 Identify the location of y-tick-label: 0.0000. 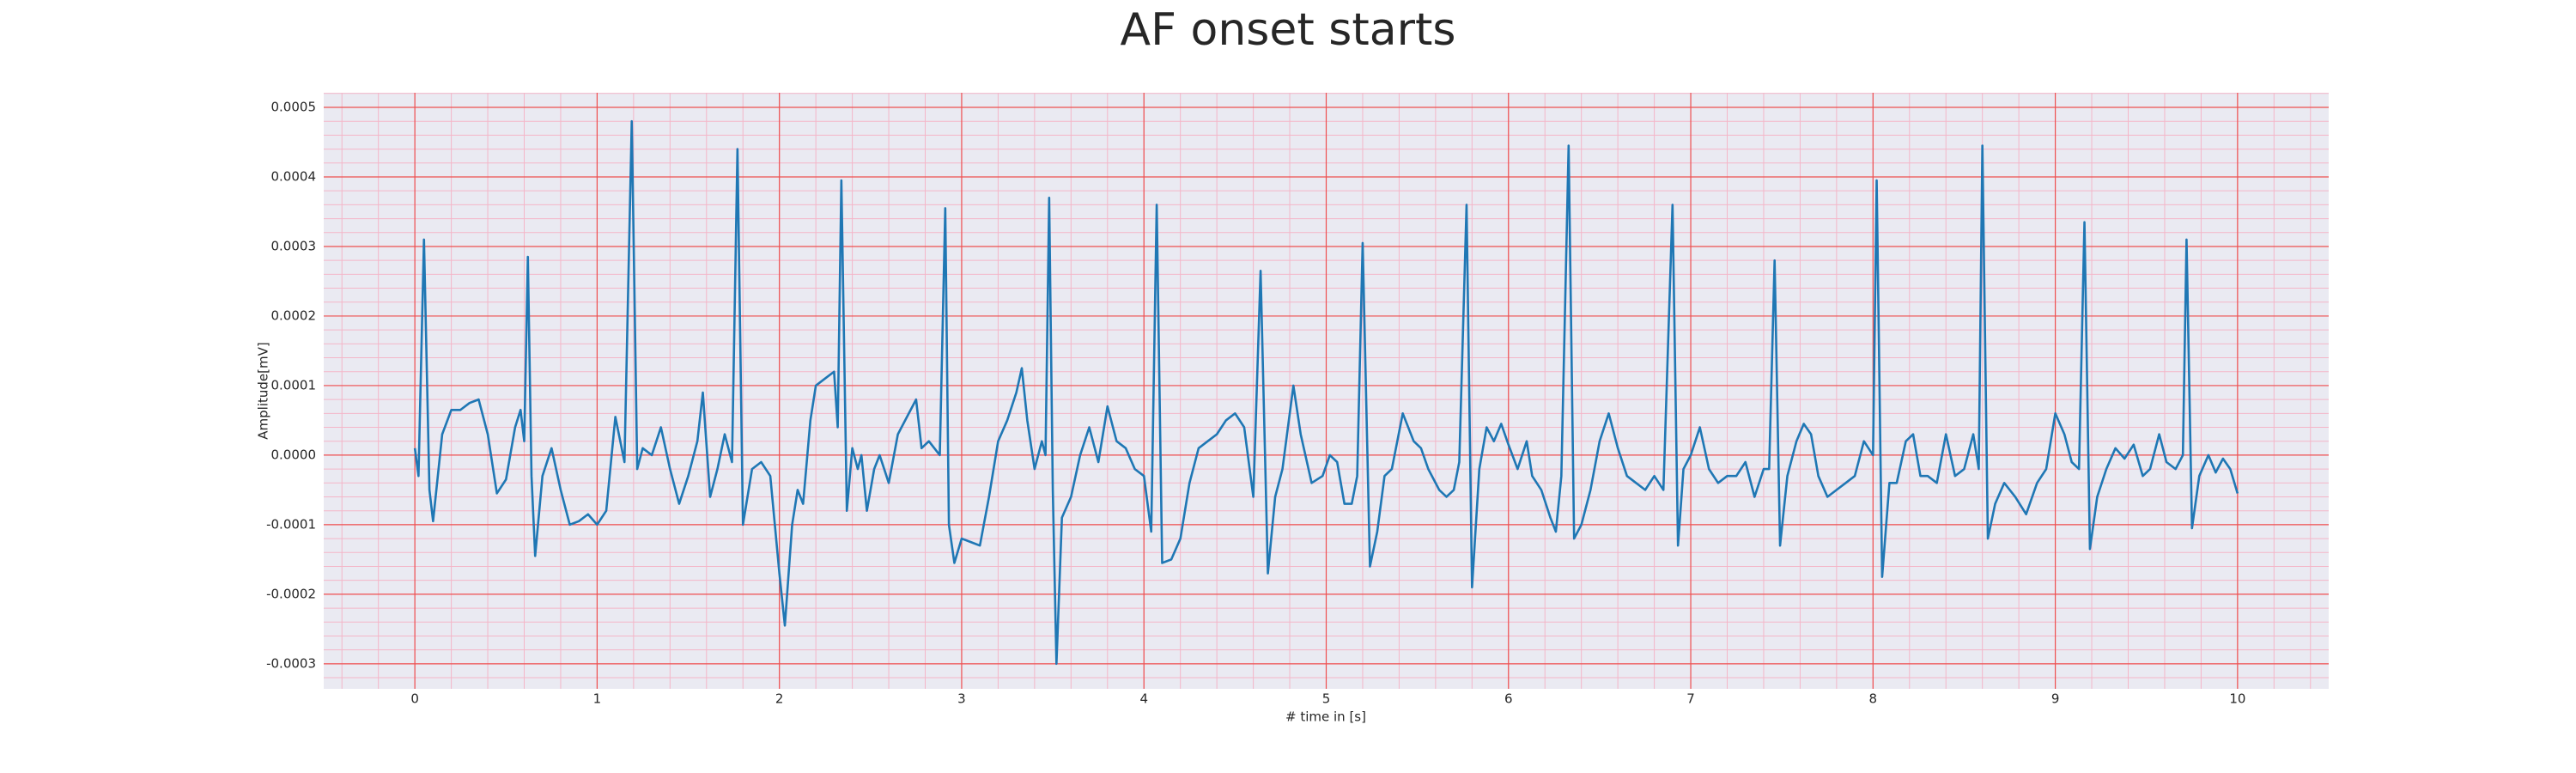
(294, 454).